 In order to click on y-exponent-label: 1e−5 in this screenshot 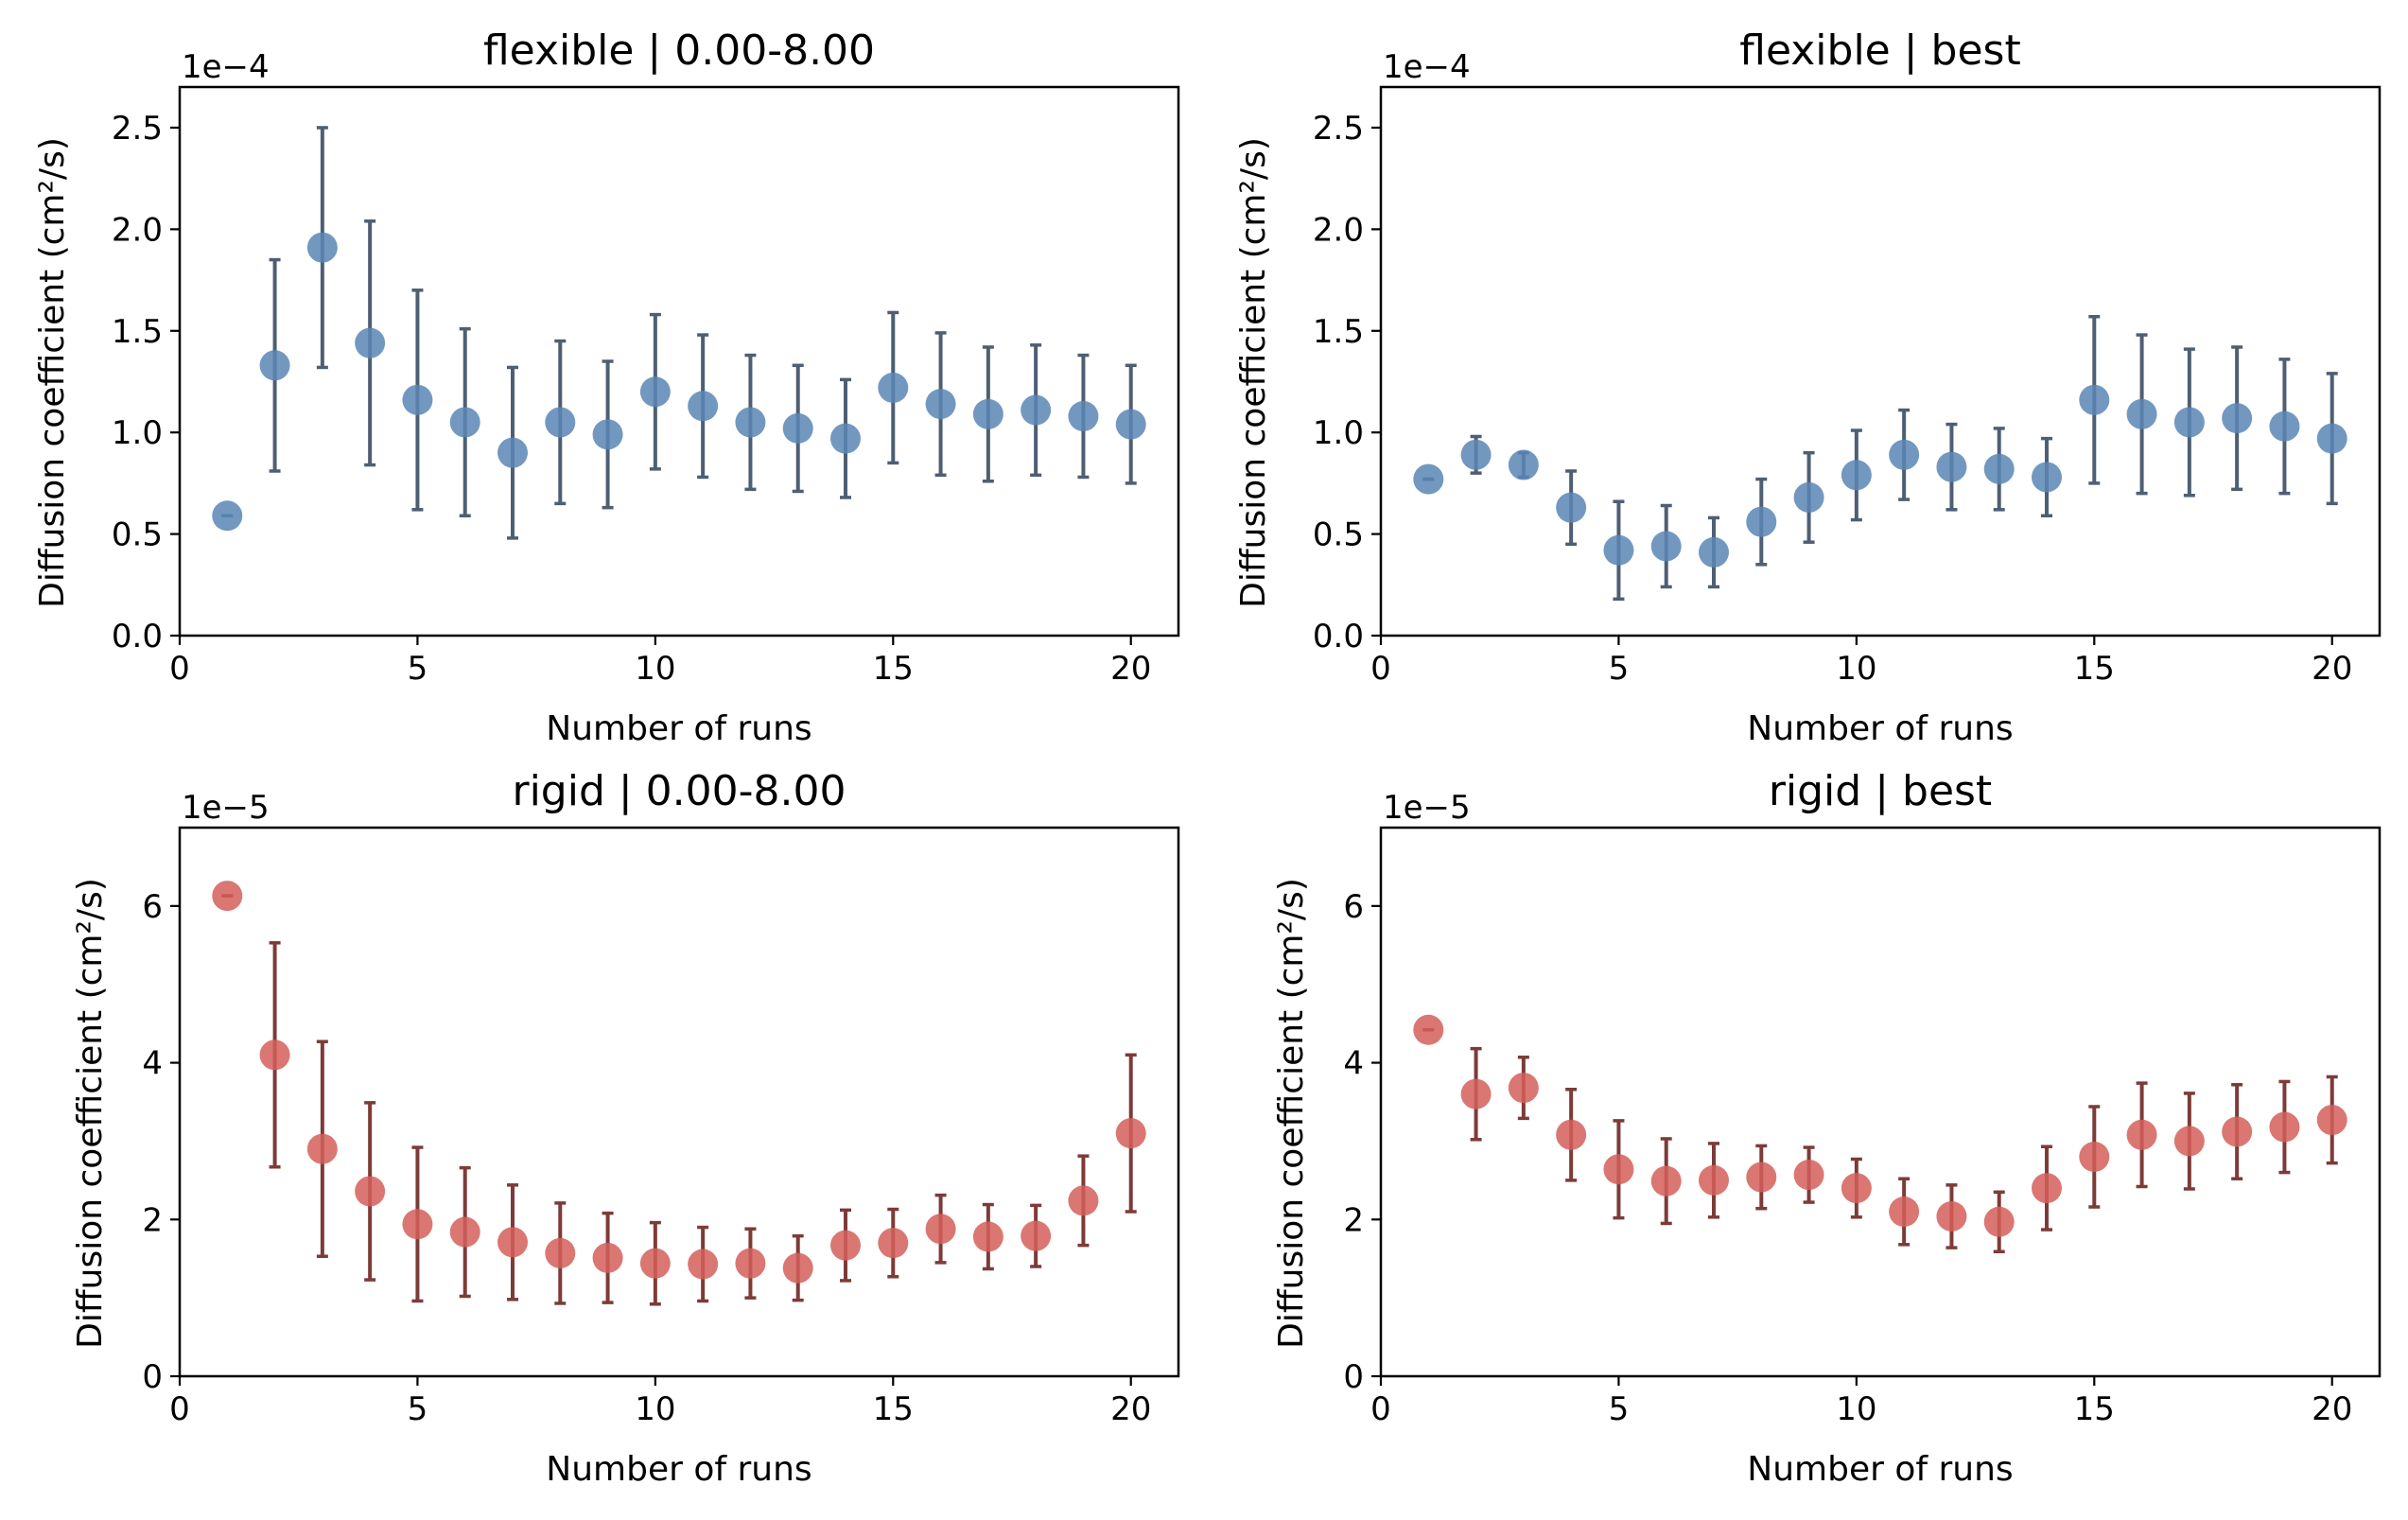, I will do `click(226, 808)`.